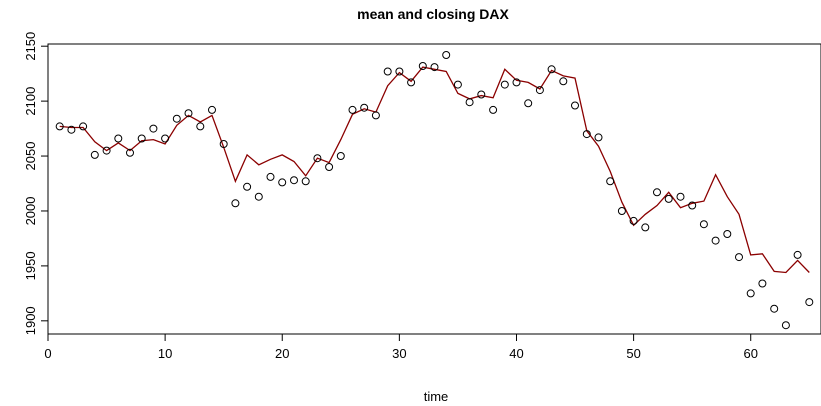 This screenshot has width=821, height=406. Describe the element at coordinates (30, 320) in the screenshot. I see `y-tick-label: 1900` at that location.